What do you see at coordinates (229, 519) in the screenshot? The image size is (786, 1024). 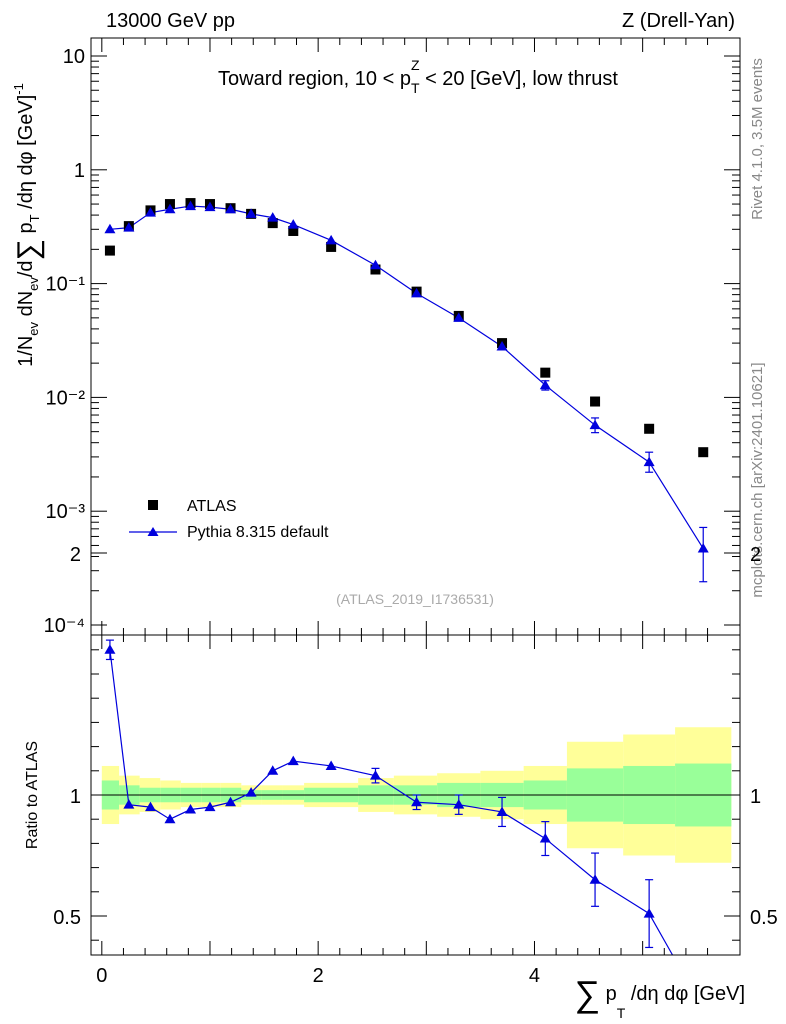 I see `legend: ATLAS Pythia 8.315 default` at bounding box center [229, 519].